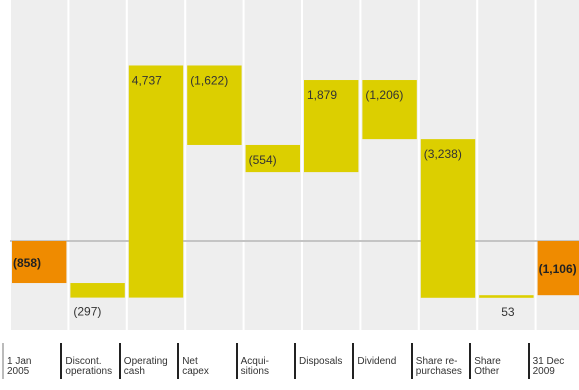  What do you see at coordinates (318, 361) in the screenshot?
I see `category-label: Disposals` at bounding box center [318, 361].